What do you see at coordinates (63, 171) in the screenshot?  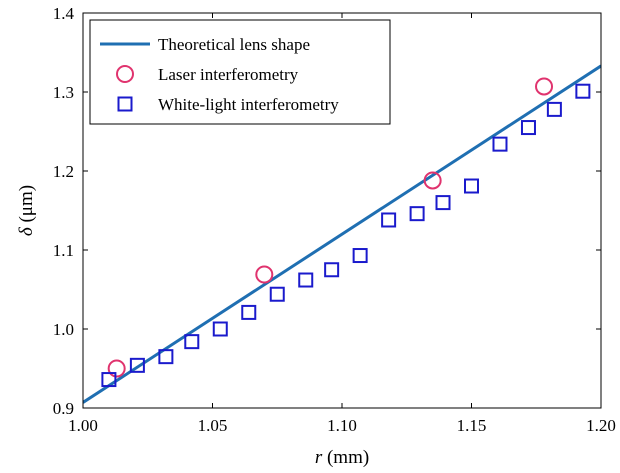 I see `y-tick-label: 1.2` at bounding box center [63, 171].